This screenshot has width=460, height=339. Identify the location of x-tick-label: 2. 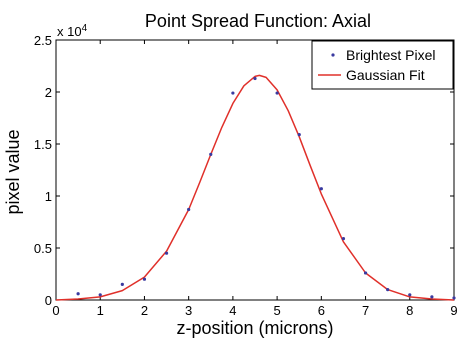
(144, 310).